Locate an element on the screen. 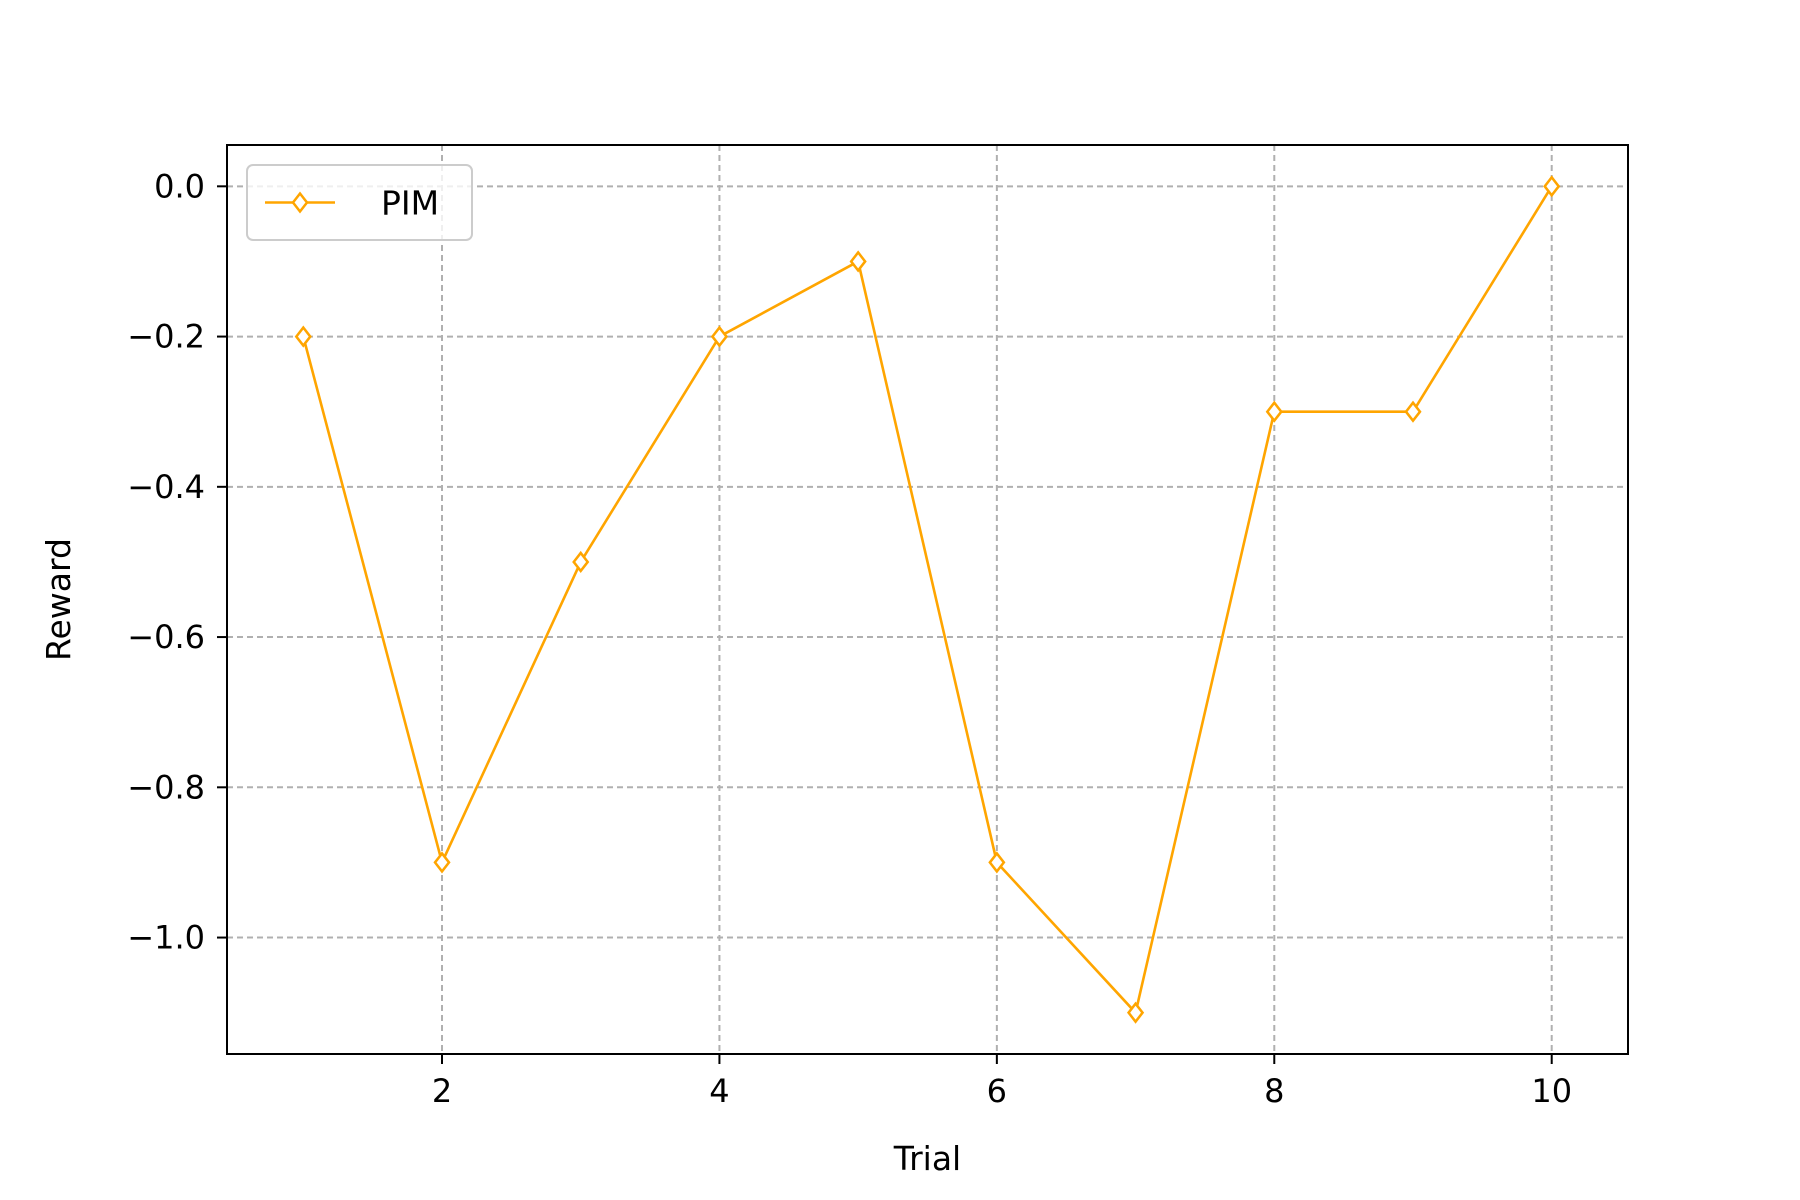  y-tick-label: −0.8 is located at coordinates (166, 787).